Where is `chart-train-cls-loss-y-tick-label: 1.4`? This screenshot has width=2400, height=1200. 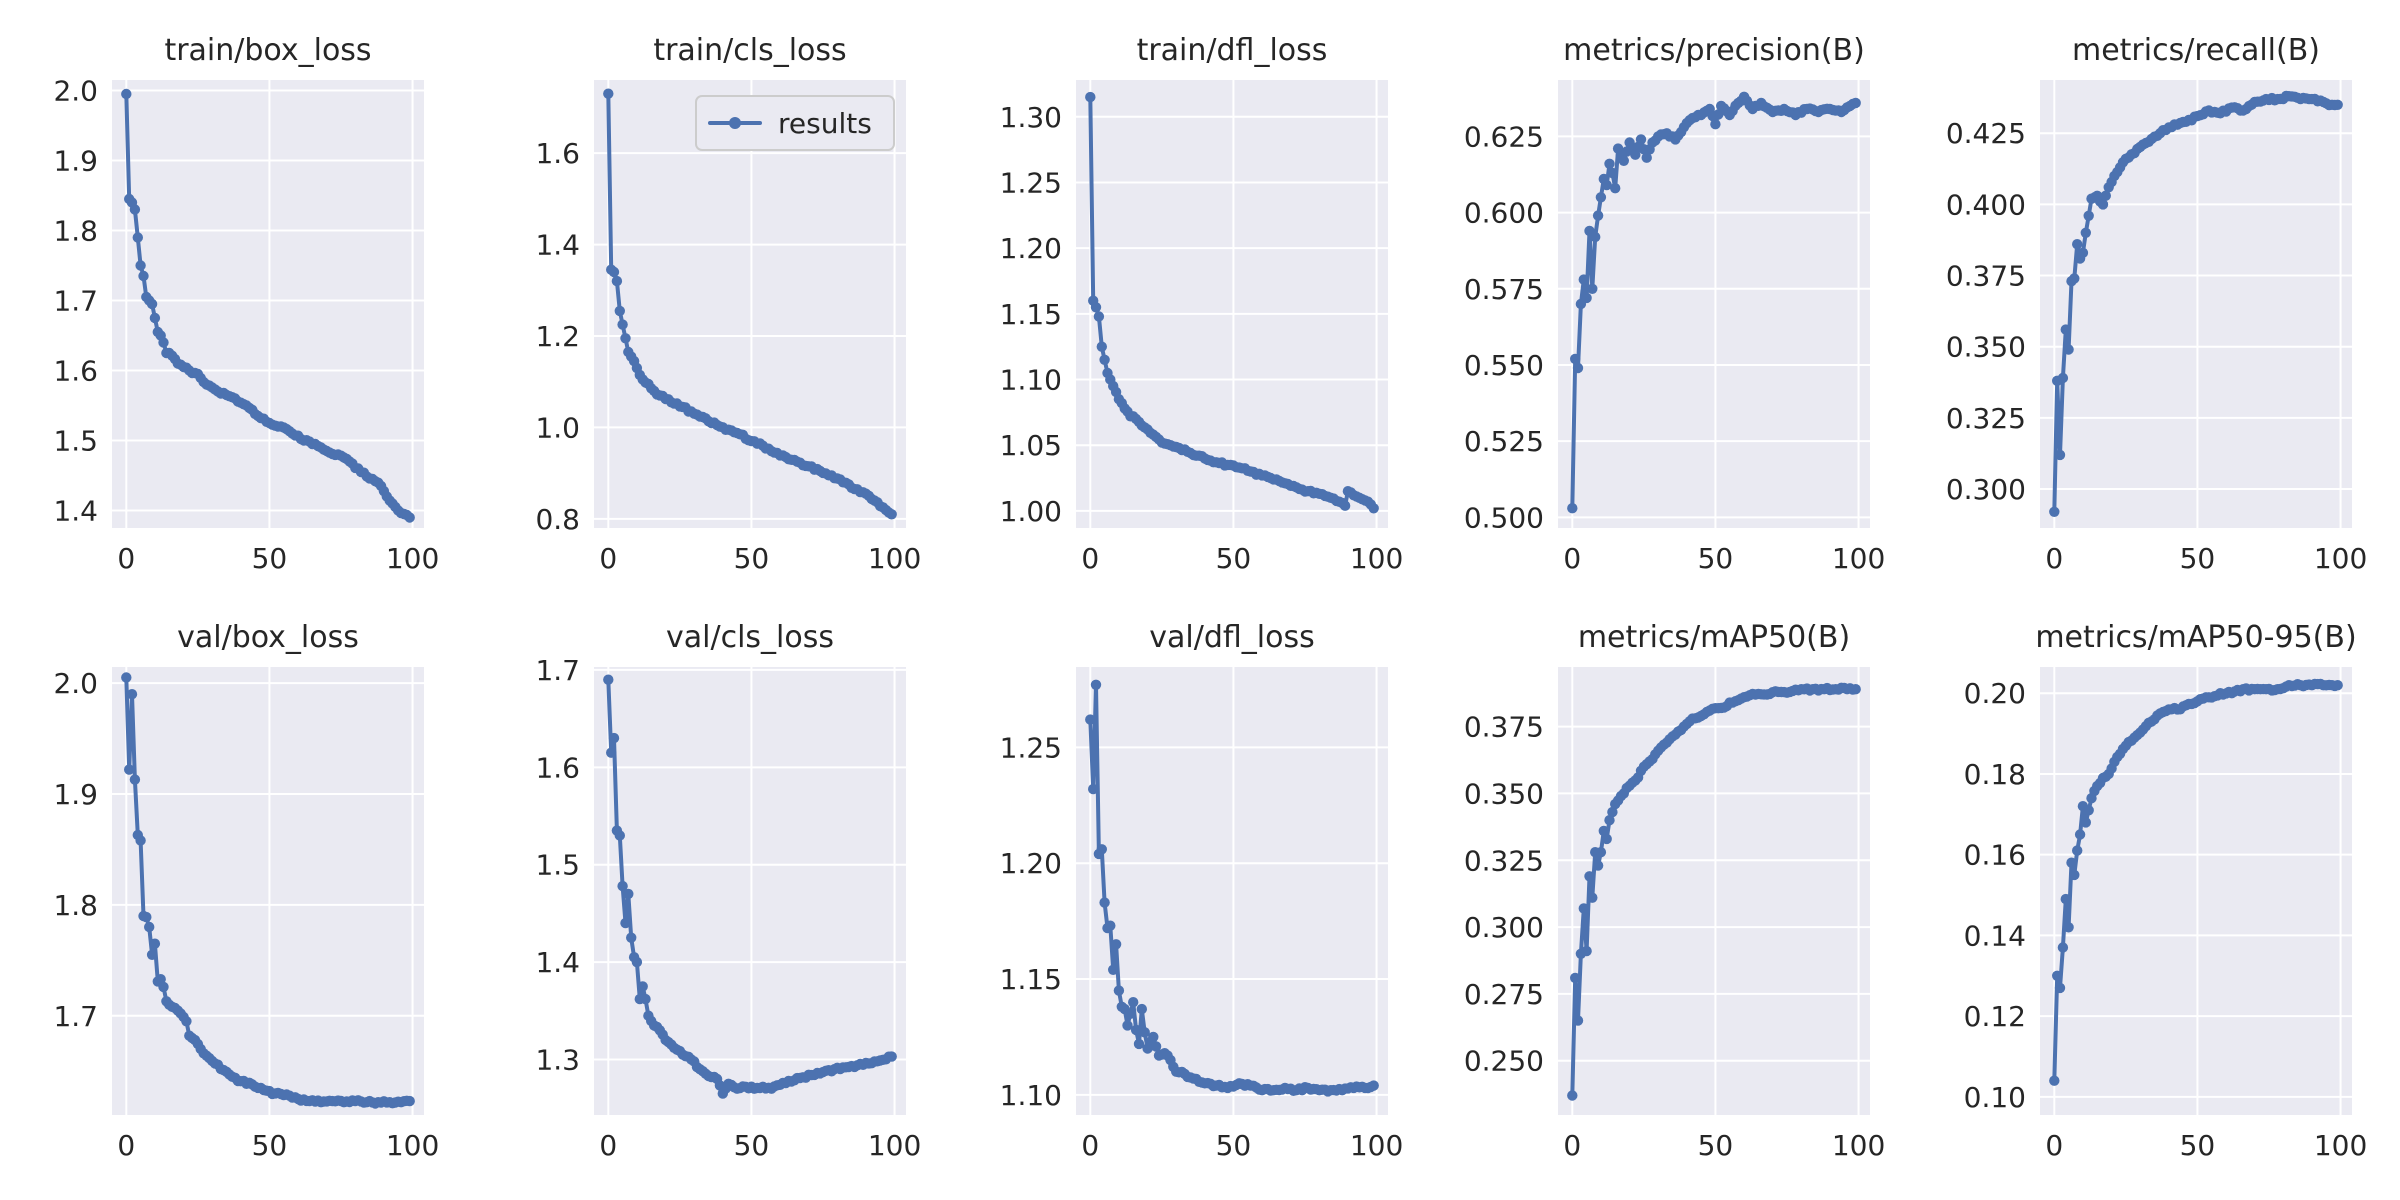 chart-train-cls-loss-y-tick-label: 1.4 is located at coordinates (557, 245).